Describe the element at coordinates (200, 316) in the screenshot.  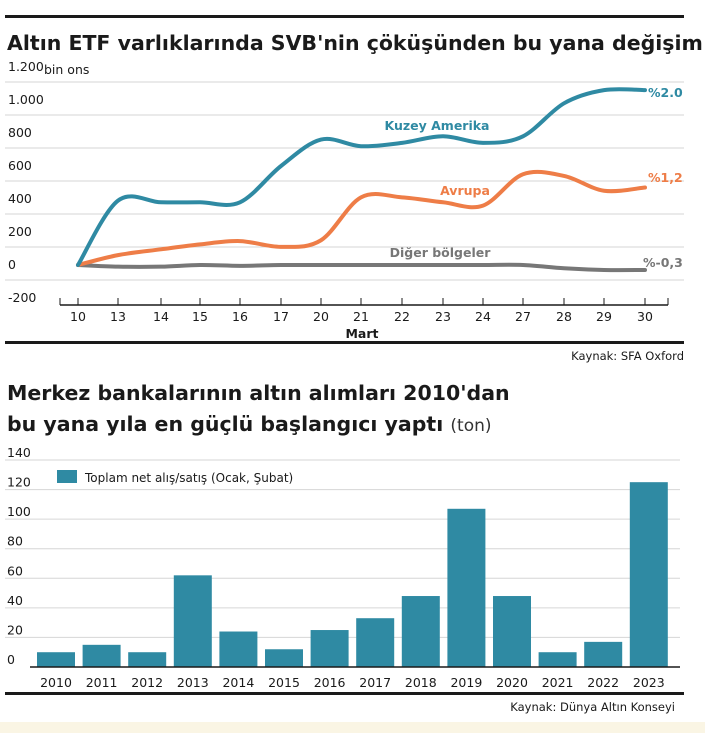
I see `chart1-x-tick-label: 15` at that location.